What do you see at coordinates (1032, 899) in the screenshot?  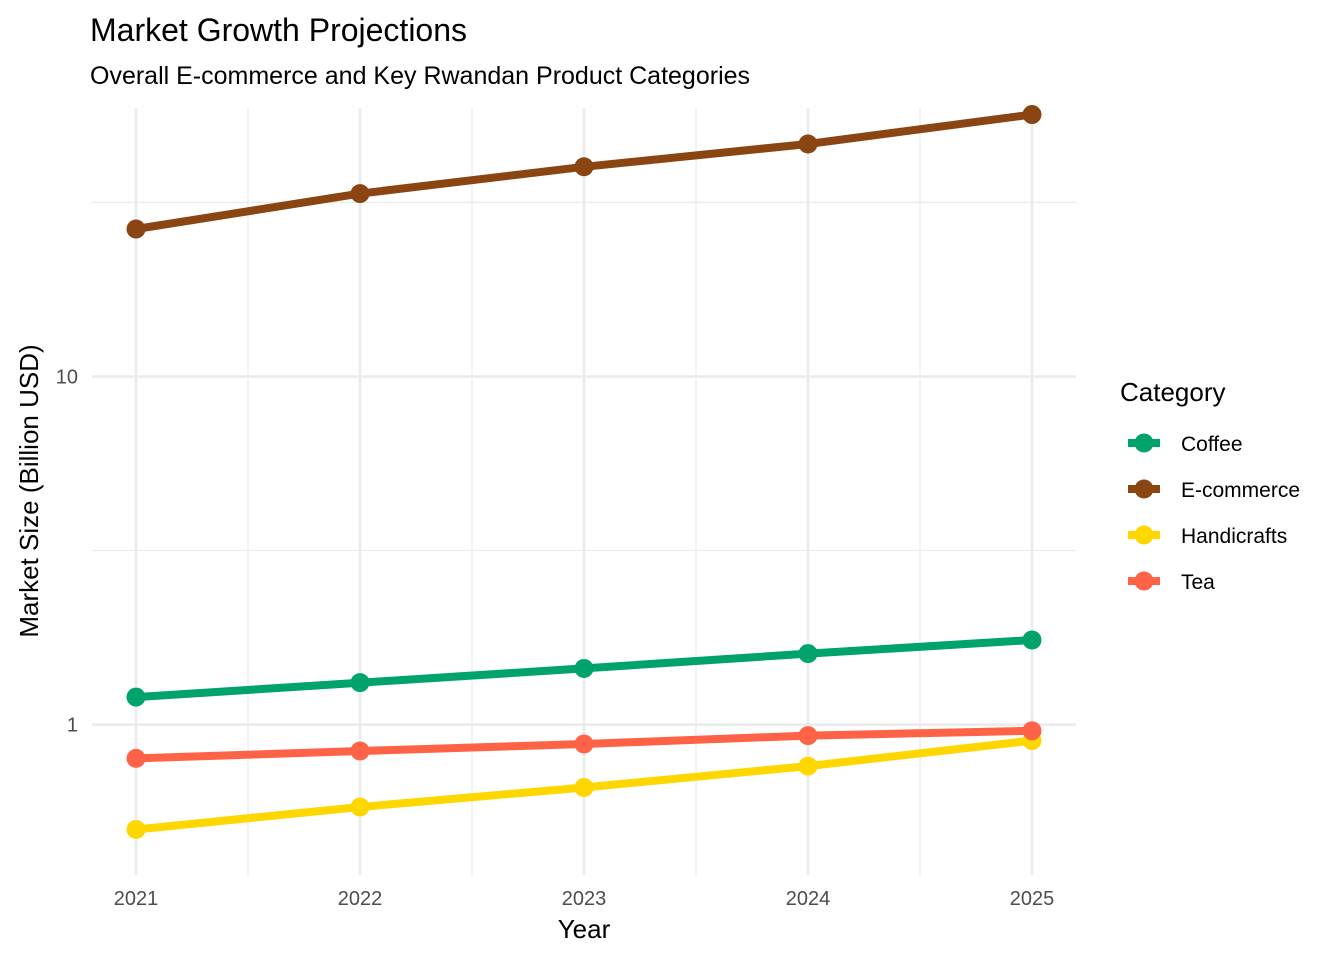 I see `x-tick-label: 2025` at bounding box center [1032, 899].